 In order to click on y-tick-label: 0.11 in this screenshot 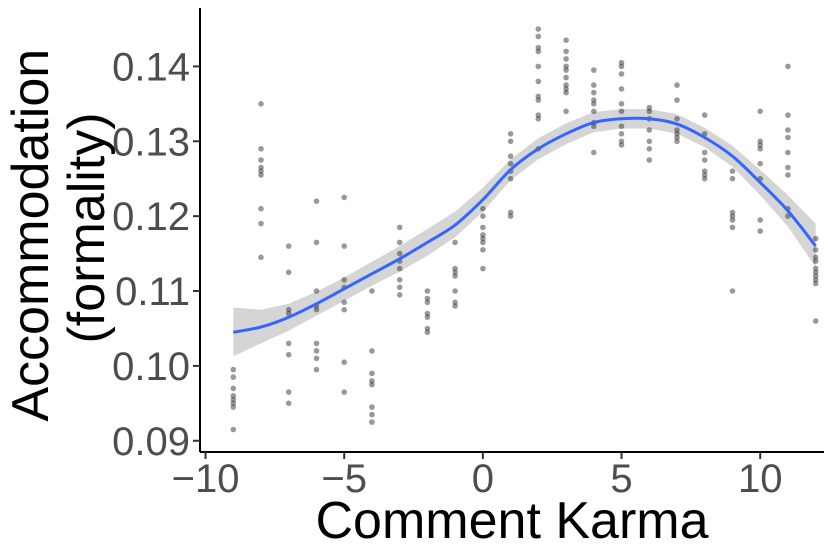, I will do `click(152, 292)`.